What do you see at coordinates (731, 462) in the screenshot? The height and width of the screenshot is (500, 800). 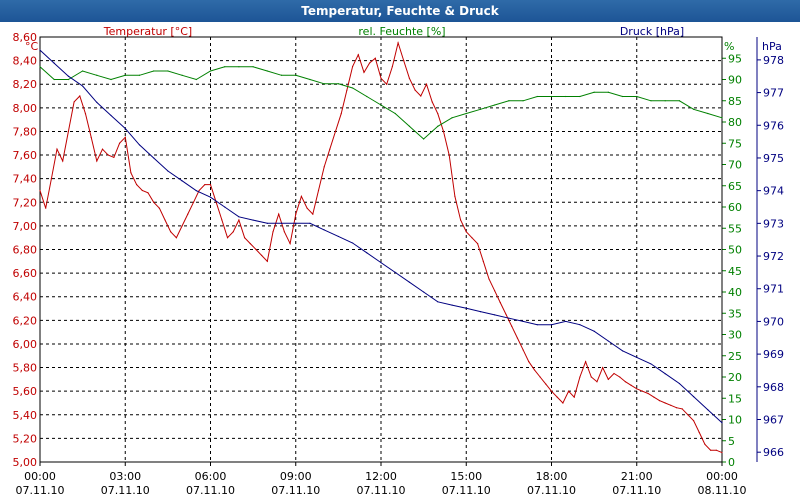 I see `hum-tick-label: 0` at bounding box center [731, 462].